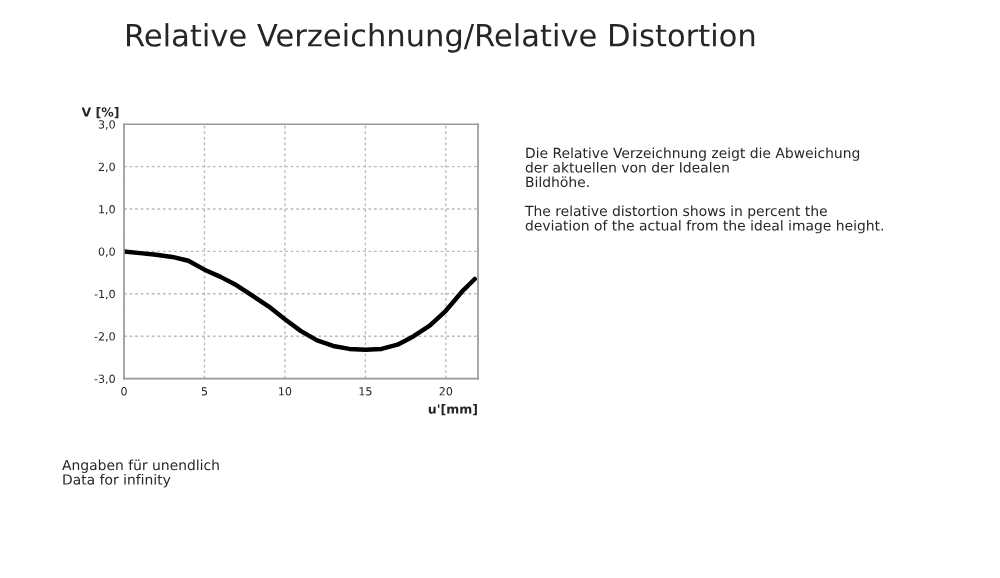 The height and width of the screenshot is (578, 1000). Describe the element at coordinates (441, 38) in the screenshot. I see `chart-title: Relative Verzeichnung/Relative Distortion` at that location.